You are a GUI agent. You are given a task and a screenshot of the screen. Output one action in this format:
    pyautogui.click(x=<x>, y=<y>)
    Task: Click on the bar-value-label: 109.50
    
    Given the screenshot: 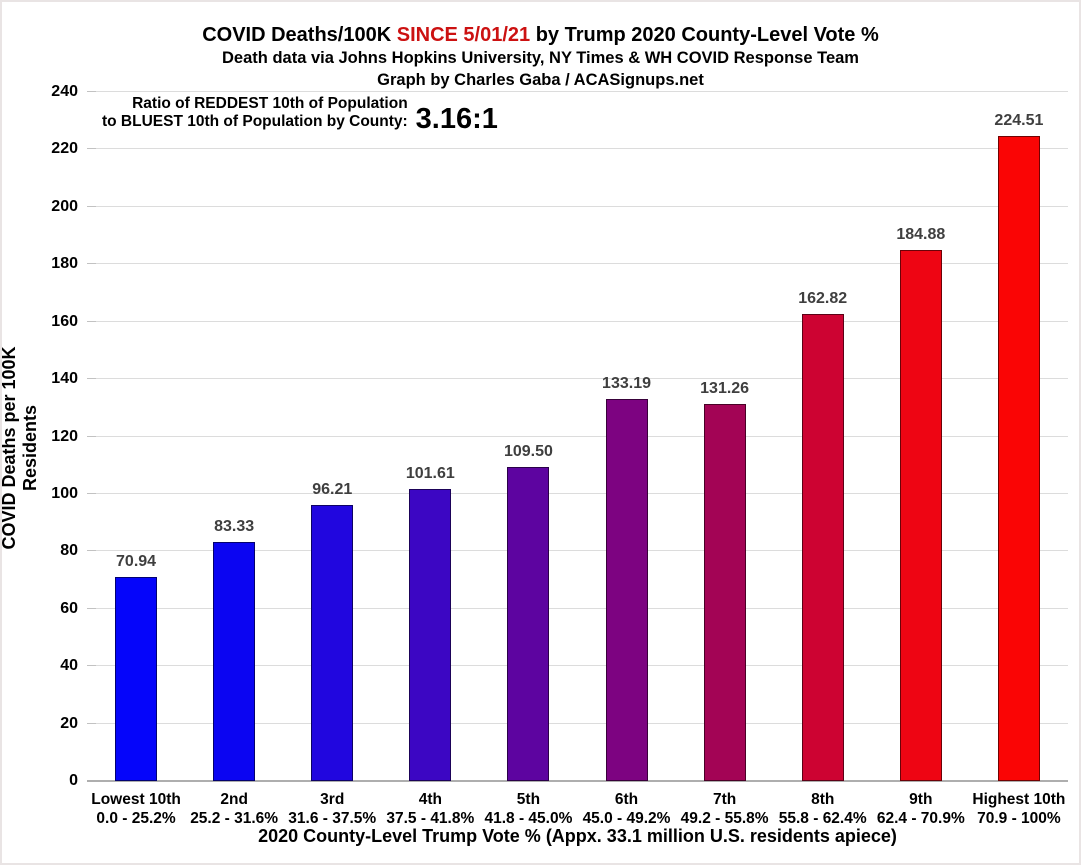 What is the action you would take?
    pyautogui.click(x=528, y=451)
    